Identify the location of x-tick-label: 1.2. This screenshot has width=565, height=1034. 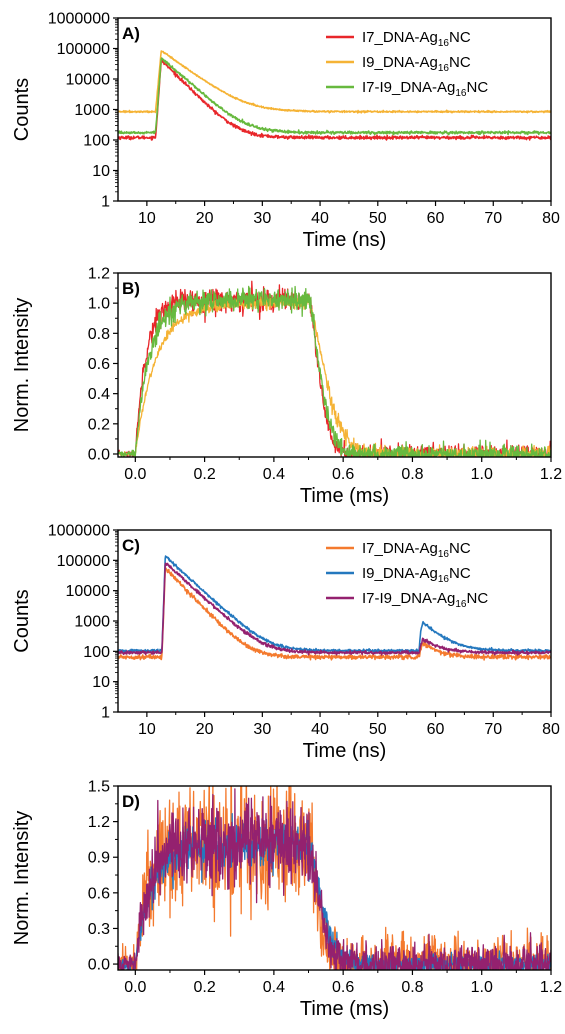
(551, 474).